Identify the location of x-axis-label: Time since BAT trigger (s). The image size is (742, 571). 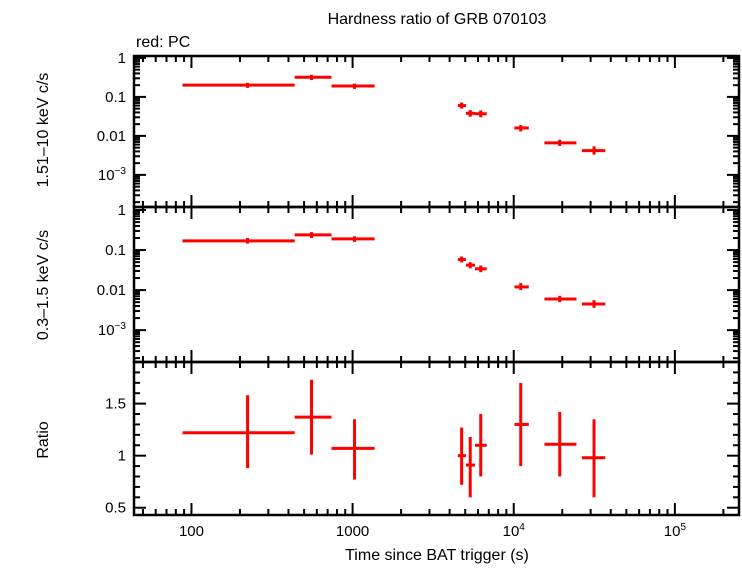
(437, 555).